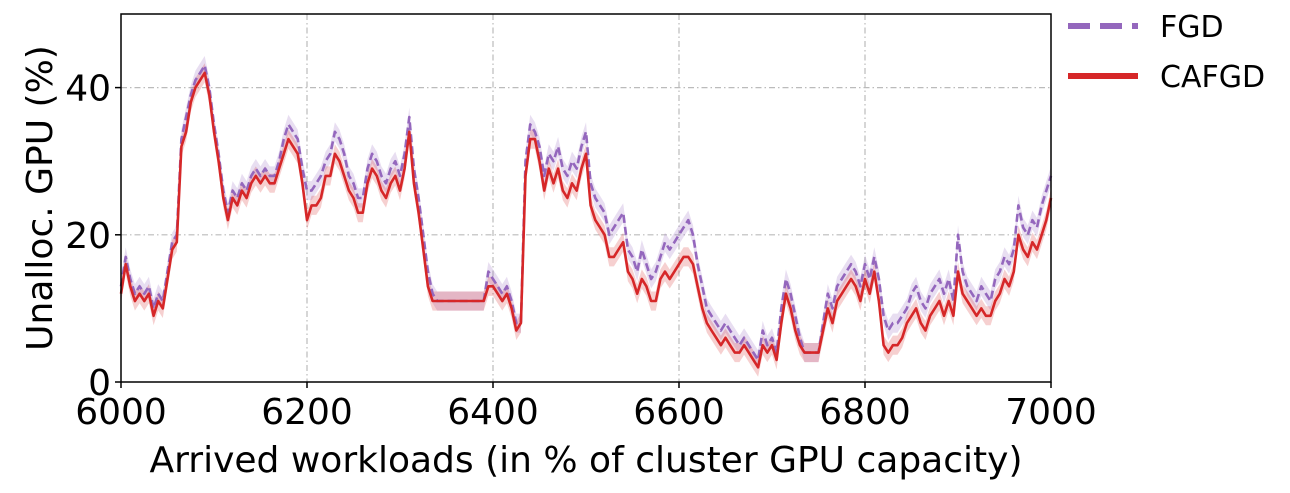  I want to click on legend-label-fgd: FGD, so click(1192, 27).